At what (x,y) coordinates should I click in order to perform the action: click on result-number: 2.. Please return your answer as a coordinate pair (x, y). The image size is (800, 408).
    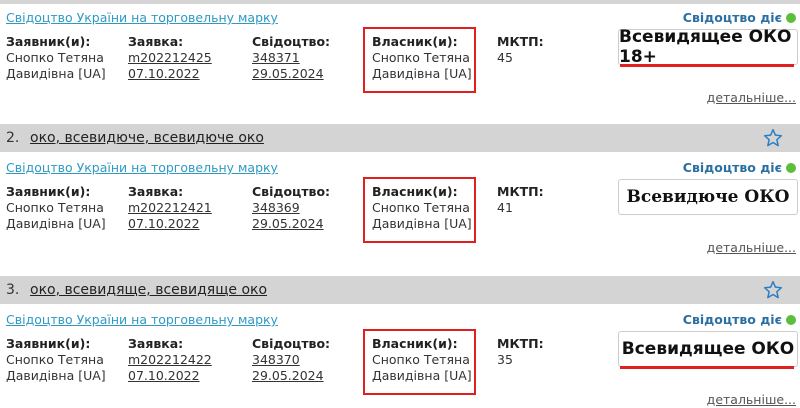
    Looking at the image, I should click on (13, 138).